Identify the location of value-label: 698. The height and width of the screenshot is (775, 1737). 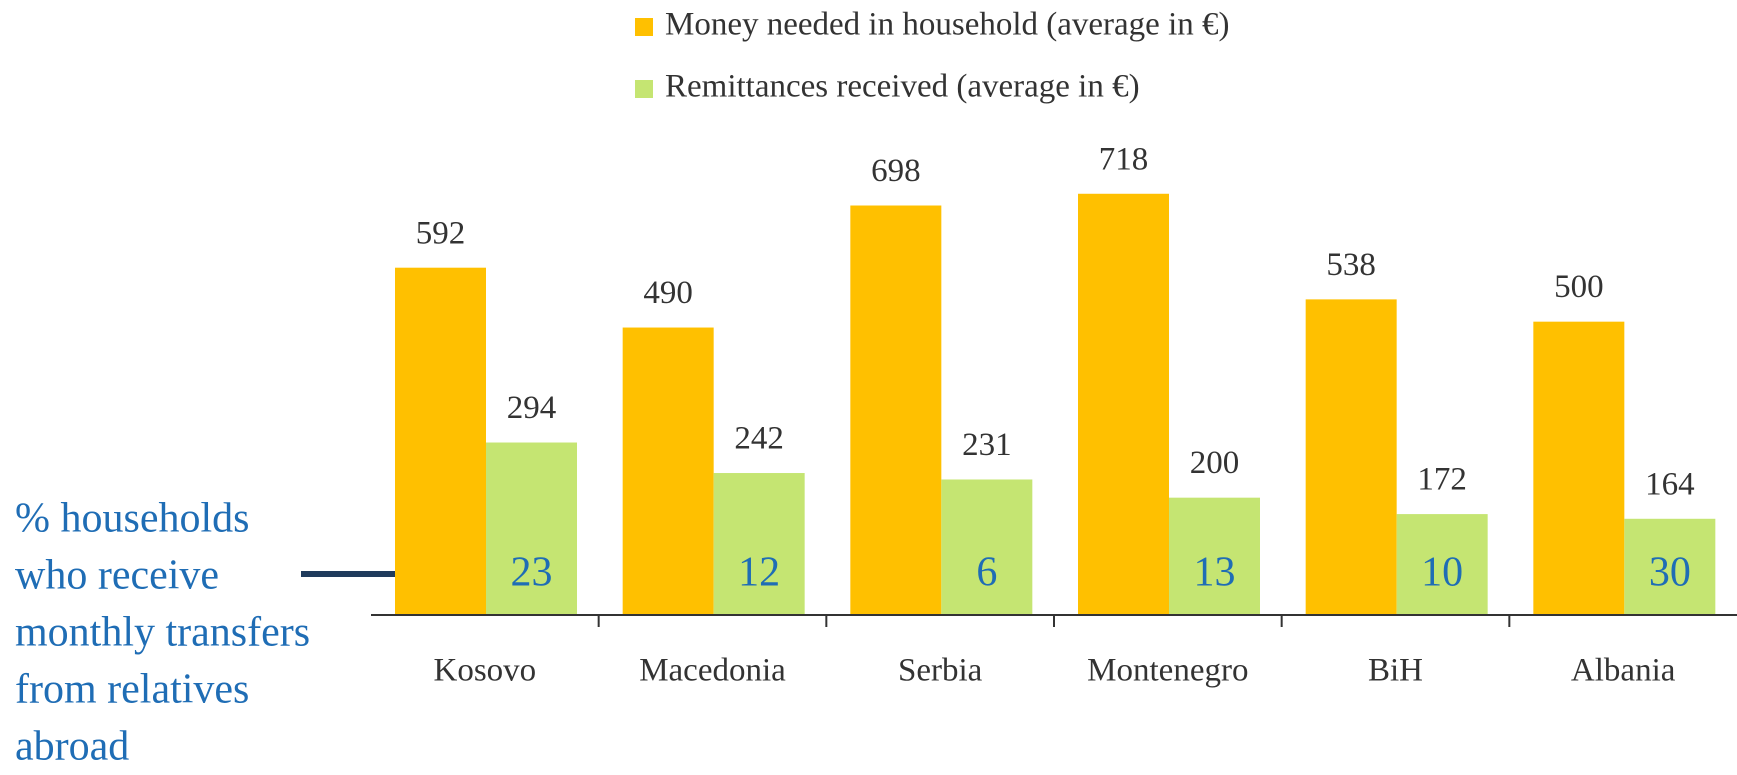
(896, 171).